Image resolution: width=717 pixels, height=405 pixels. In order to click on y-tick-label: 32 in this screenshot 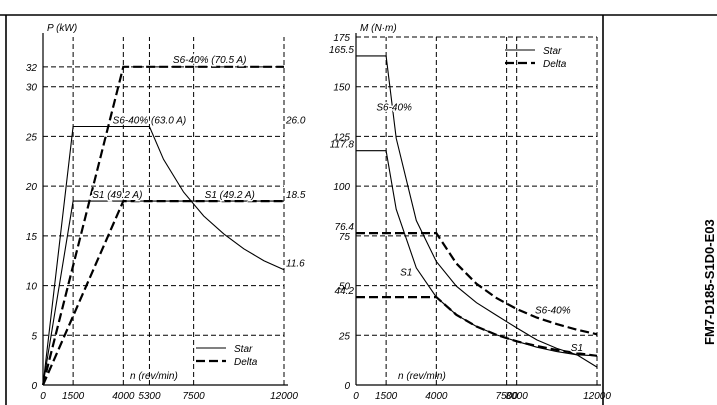, I will do `click(32, 68)`.